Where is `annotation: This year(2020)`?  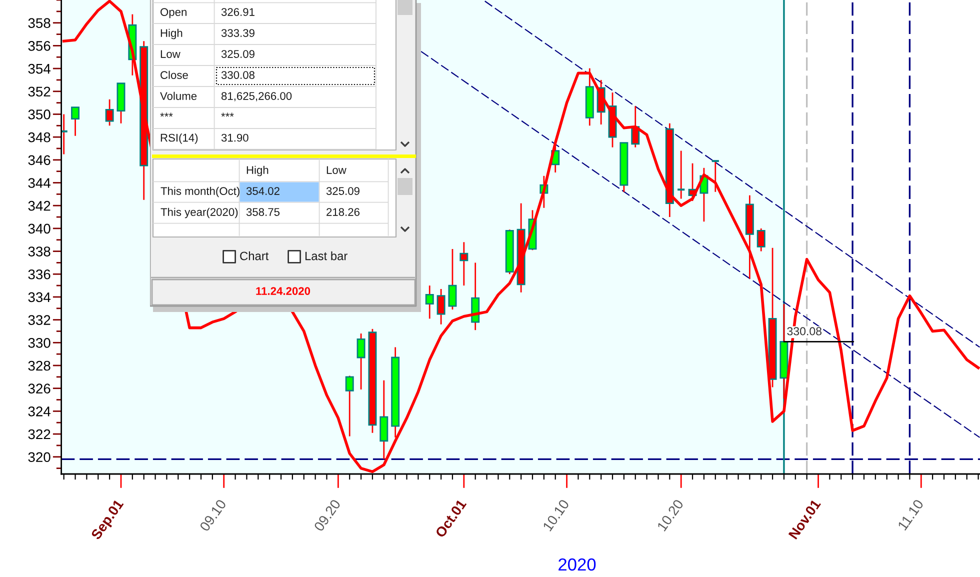
annotation: This year(2020) is located at coordinates (199, 213).